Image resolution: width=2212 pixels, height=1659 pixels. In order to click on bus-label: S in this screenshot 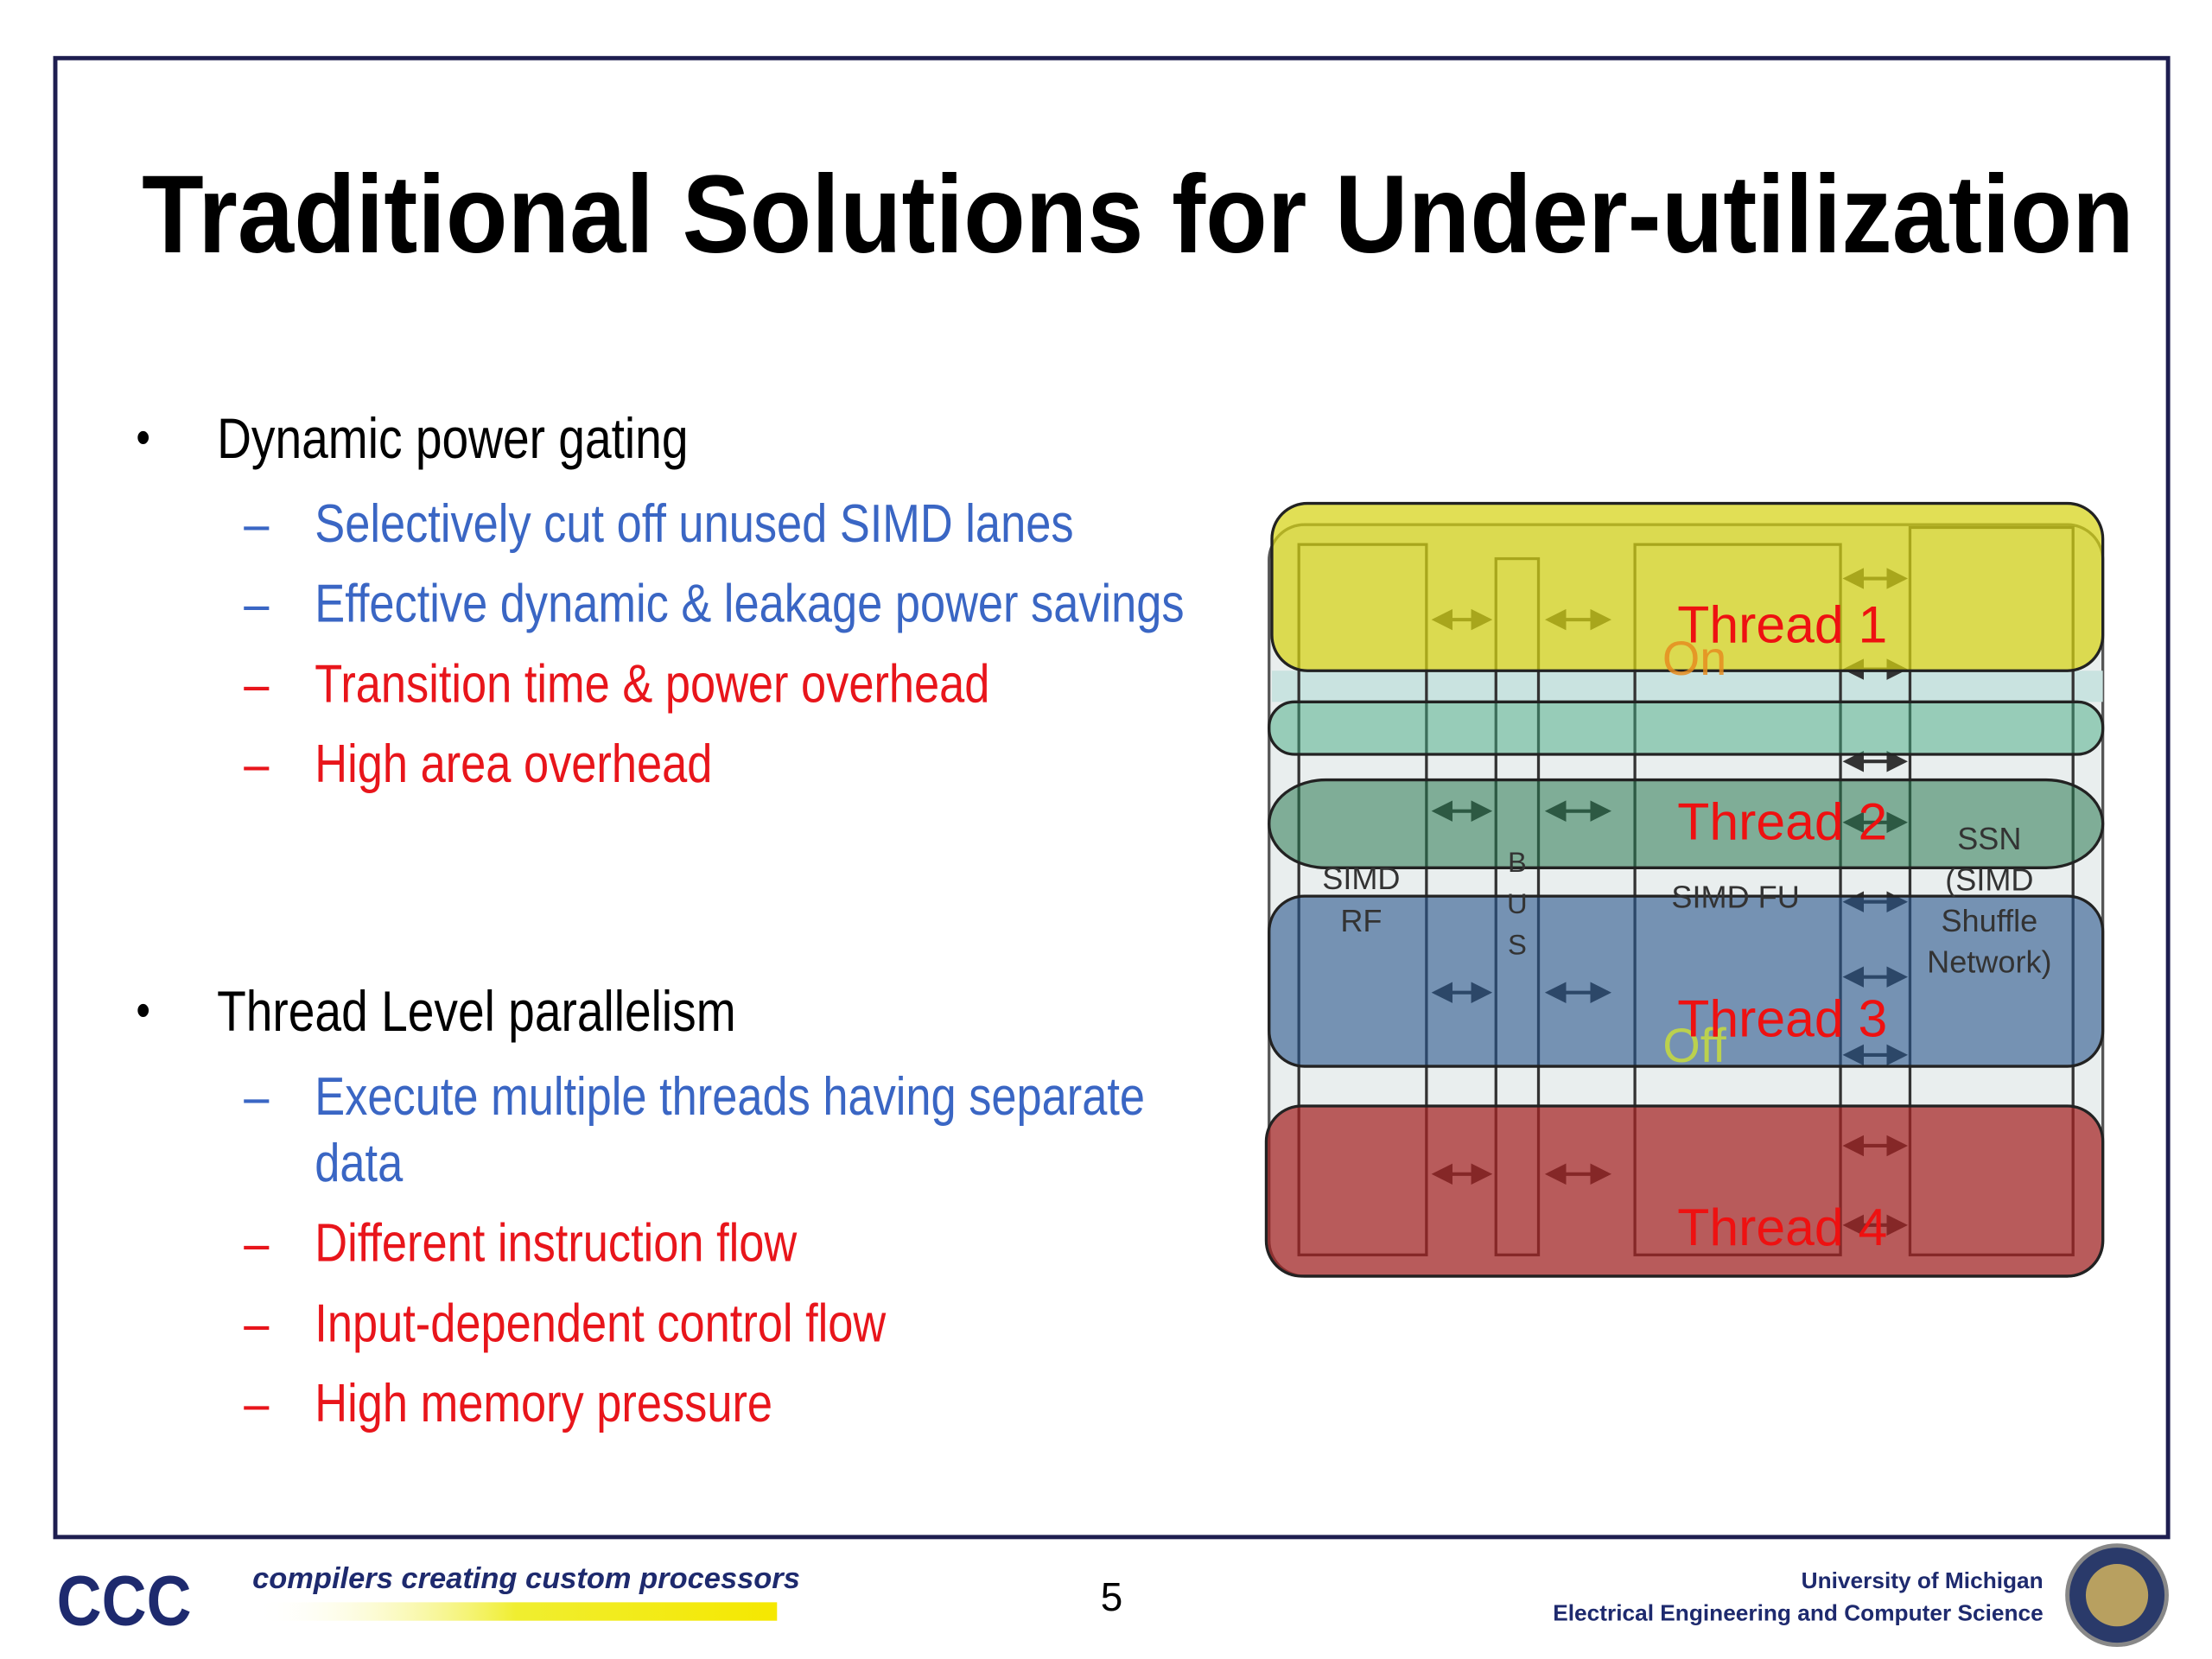, I will do `click(1517, 944)`.